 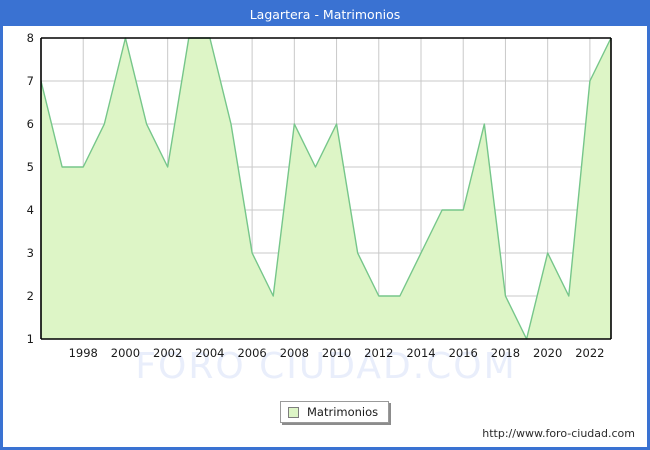 I want to click on x-axis-tick-label: 2014, so click(x=420, y=353).